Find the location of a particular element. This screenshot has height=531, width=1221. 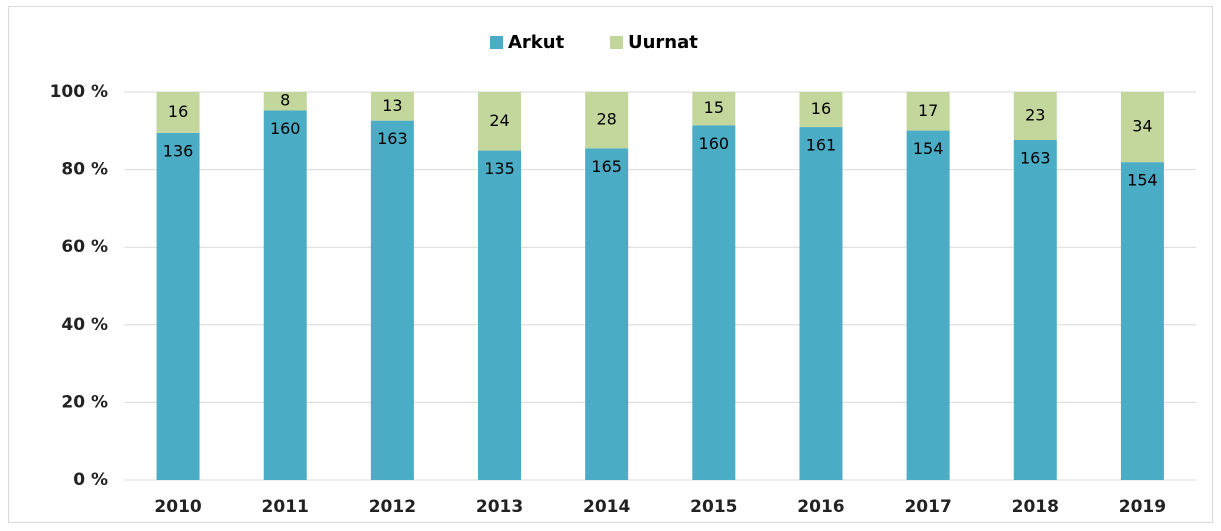

data-label: 34 is located at coordinates (1142, 126).